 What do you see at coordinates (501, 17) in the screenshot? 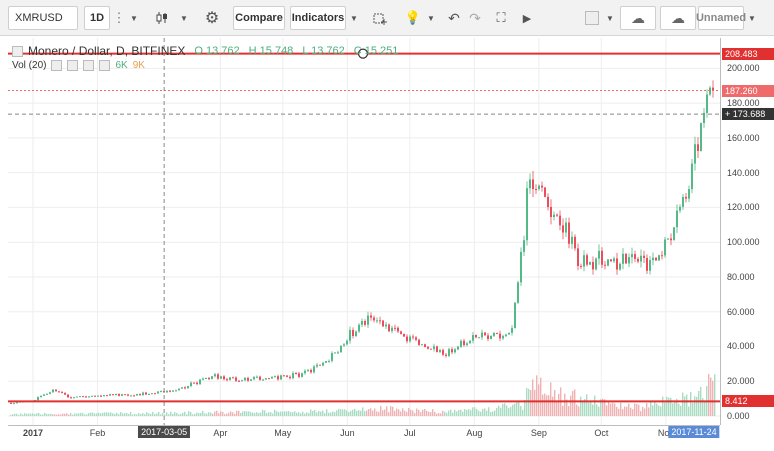
I see `fullscreen-icon: ⛶` at bounding box center [501, 17].